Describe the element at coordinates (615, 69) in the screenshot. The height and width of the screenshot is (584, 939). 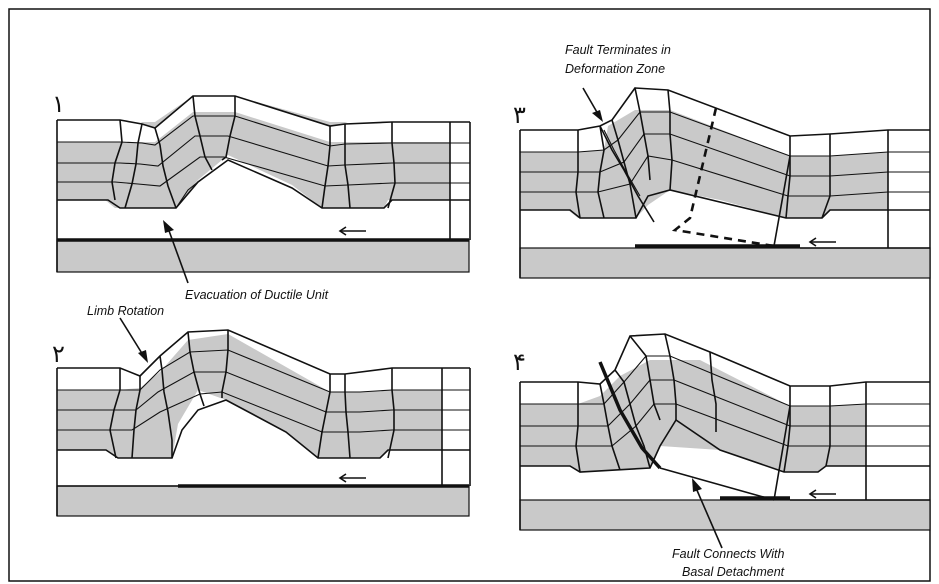
I see `panel-3-annotation-line2: Deformation Zone` at that location.